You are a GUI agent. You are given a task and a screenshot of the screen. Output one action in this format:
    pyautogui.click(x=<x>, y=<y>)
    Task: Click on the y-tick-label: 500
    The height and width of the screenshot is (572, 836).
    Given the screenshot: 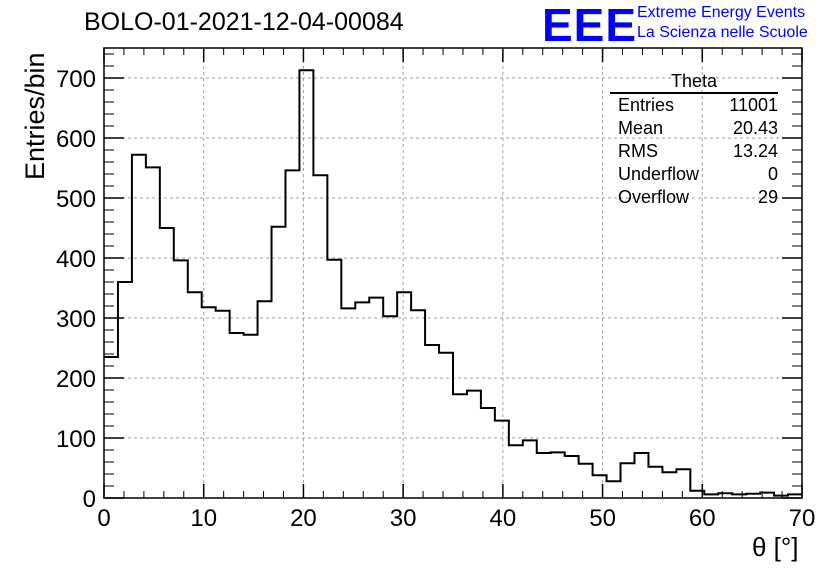 What is the action you would take?
    pyautogui.click(x=76, y=199)
    